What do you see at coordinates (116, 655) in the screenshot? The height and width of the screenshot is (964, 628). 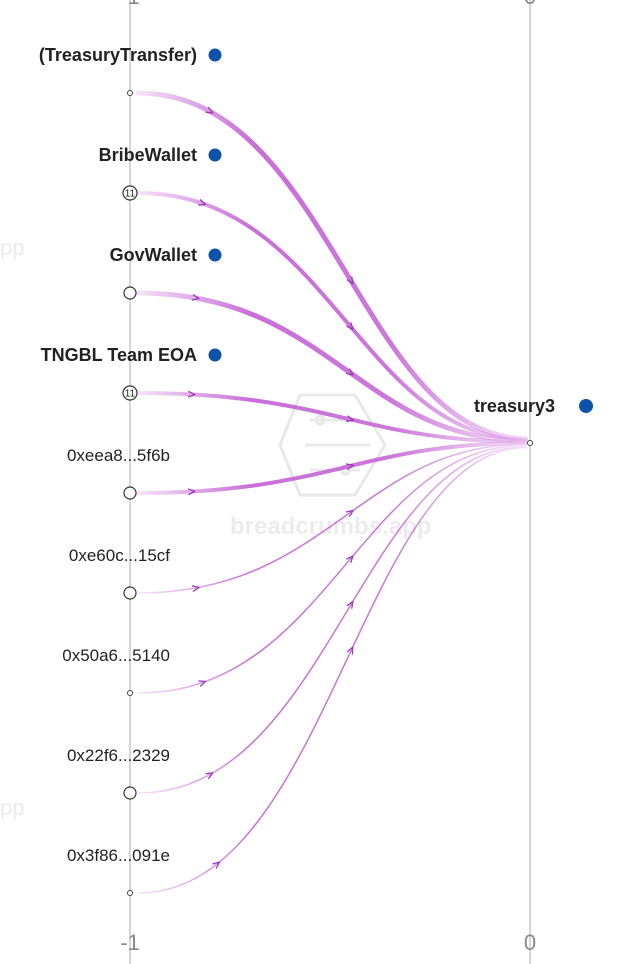 I see `source-label: 0x50a6...5140` at bounding box center [116, 655].